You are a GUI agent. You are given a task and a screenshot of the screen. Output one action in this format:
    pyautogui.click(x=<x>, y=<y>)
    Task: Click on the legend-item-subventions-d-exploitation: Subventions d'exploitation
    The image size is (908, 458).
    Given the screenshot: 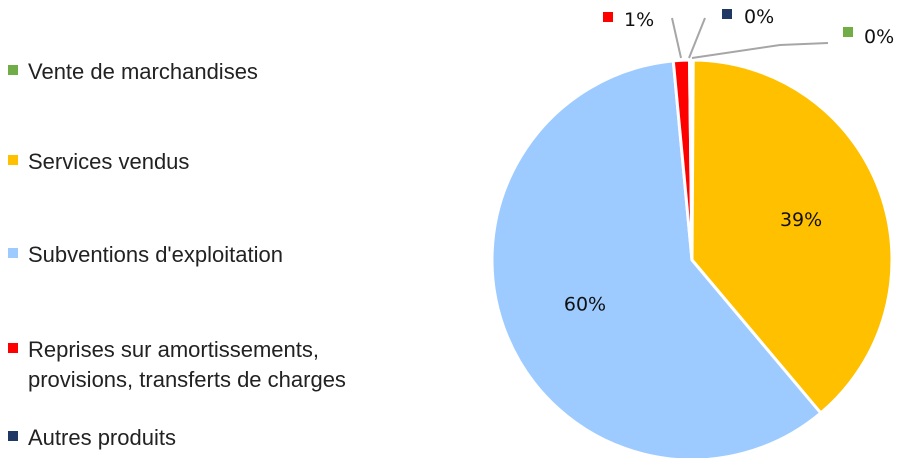 What is the action you would take?
    pyautogui.click(x=145, y=255)
    